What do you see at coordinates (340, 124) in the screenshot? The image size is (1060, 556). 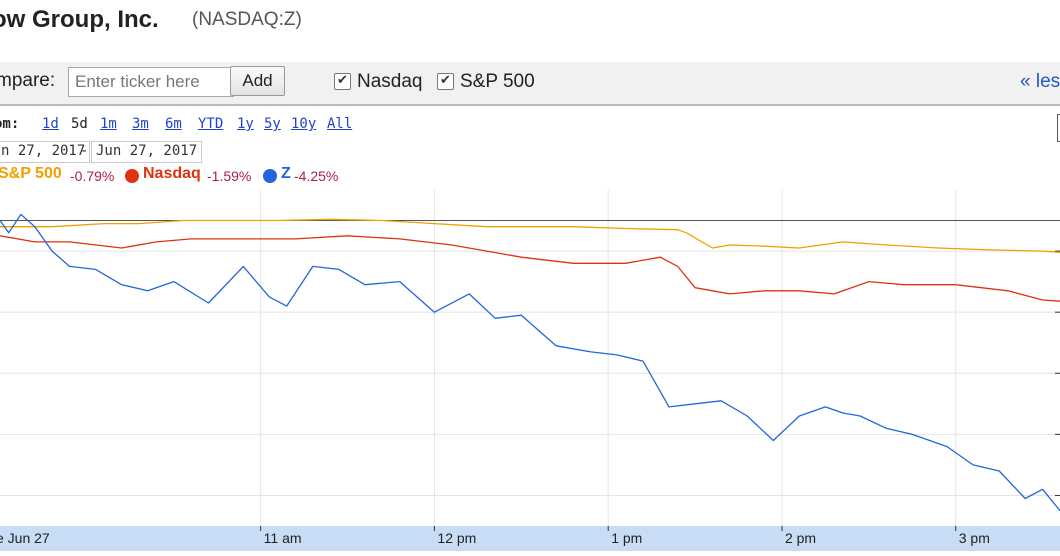 I see `zoom-all: All` at bounding box center [340, 124].